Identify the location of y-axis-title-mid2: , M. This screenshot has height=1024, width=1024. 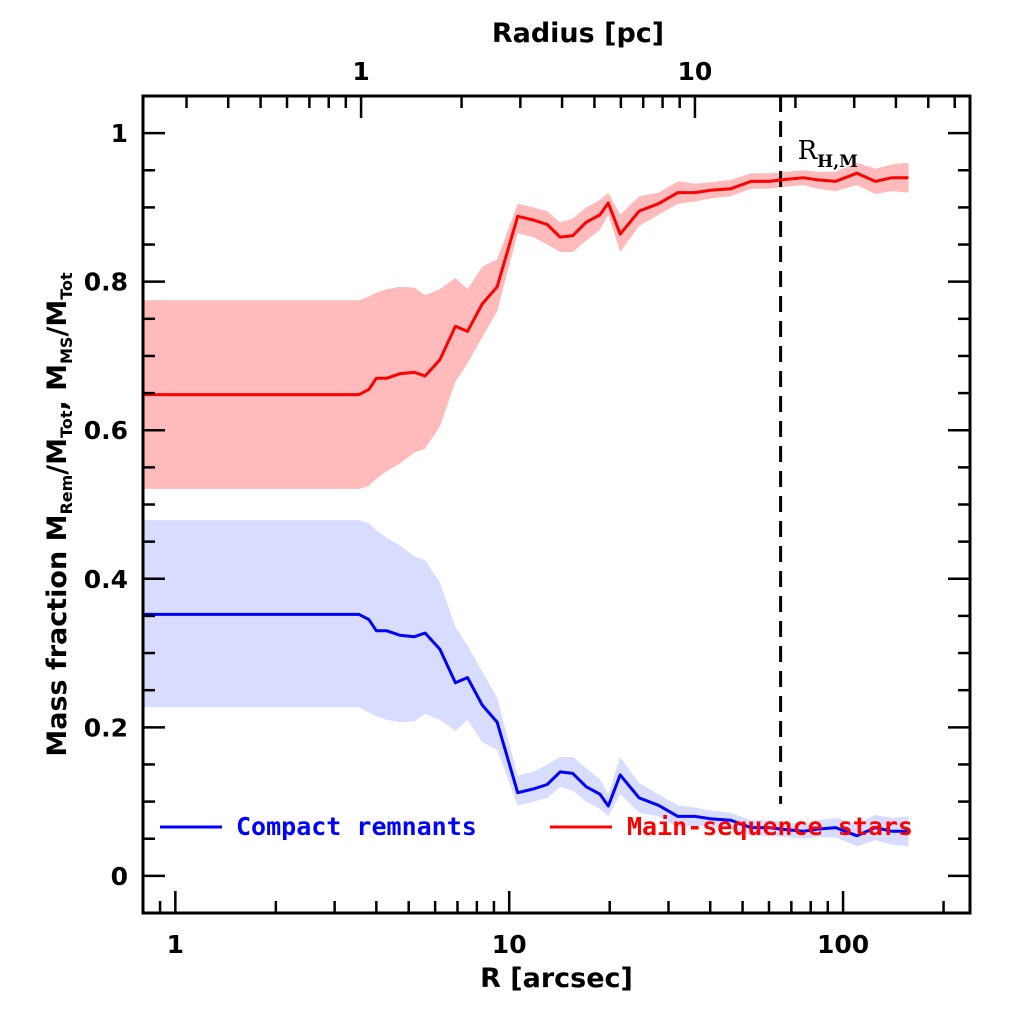
(57, 387).